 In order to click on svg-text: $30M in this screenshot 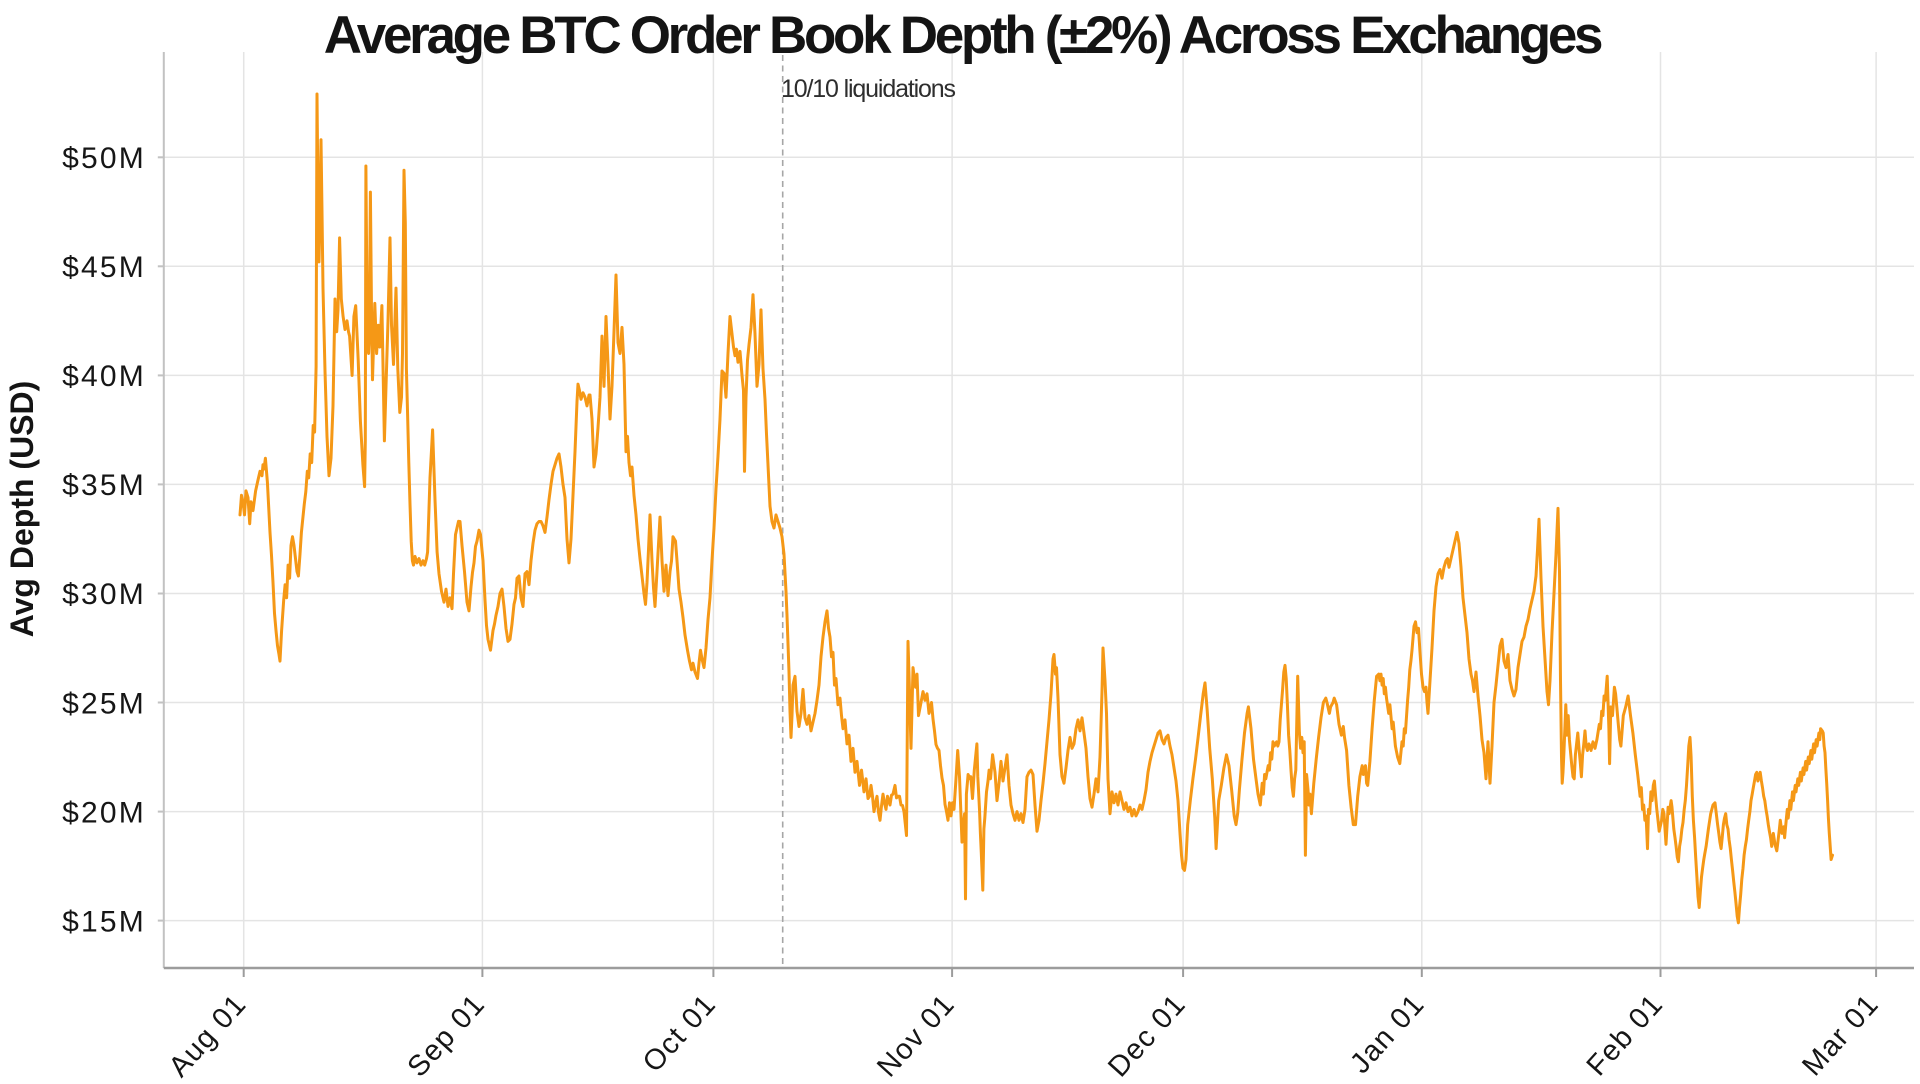, I will do `click(104, 594)`.